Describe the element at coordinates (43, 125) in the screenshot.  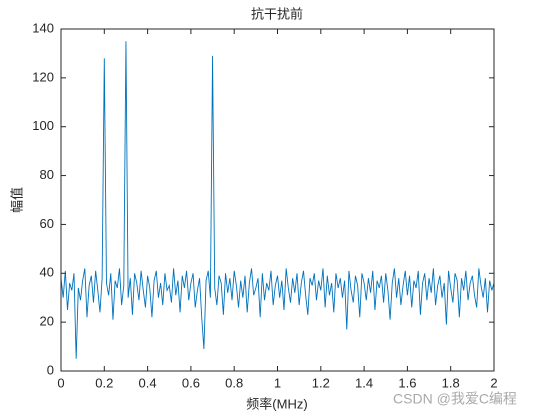
I see `y-tick-label: 100` at that location.